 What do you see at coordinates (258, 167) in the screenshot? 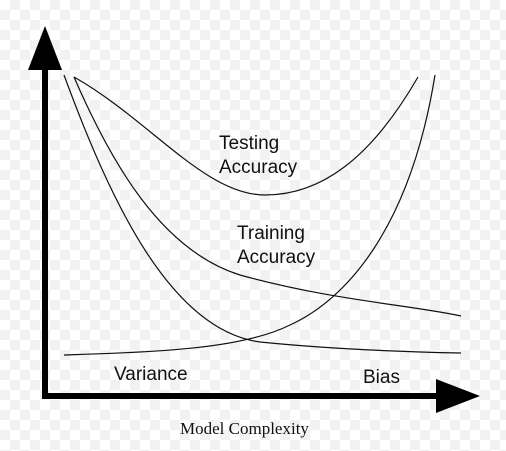
I see `testing-accuracy-label-line2: Accuracy` at bounding box center [258, 167].